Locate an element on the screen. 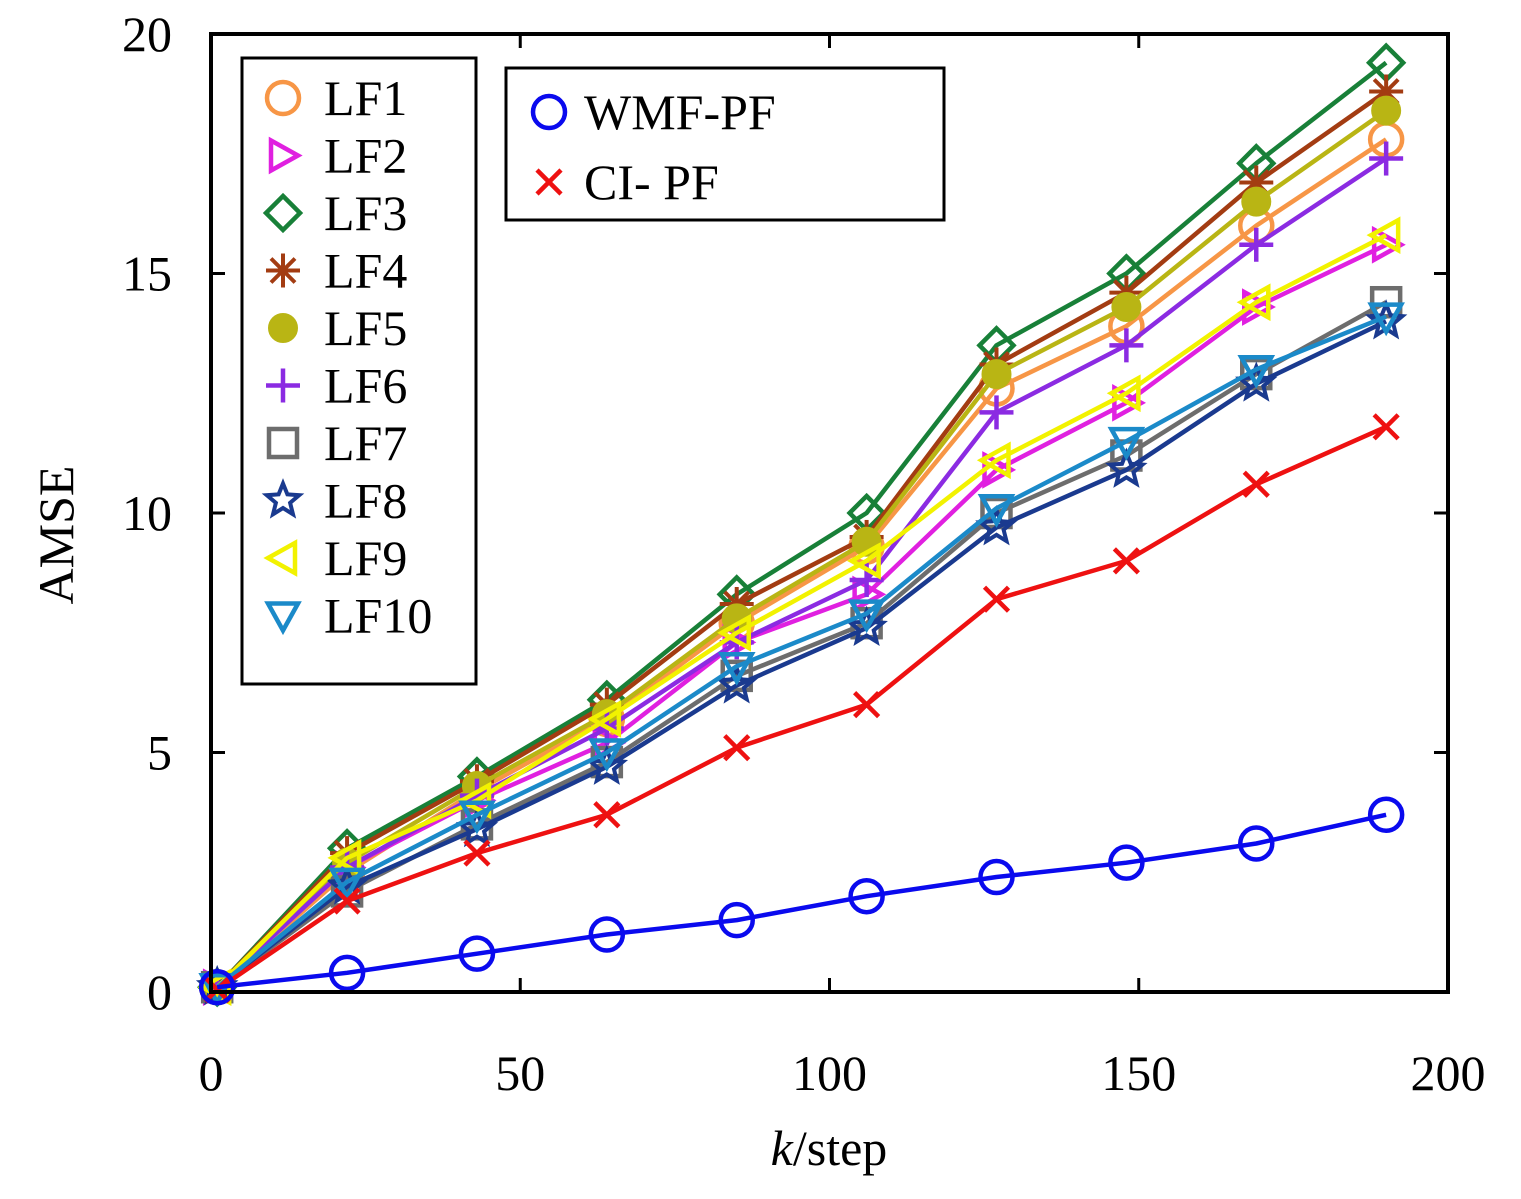 This screenshot has width=1521, height=1199. x-axis-label-variable: k is located at coordinates (782, 1148).